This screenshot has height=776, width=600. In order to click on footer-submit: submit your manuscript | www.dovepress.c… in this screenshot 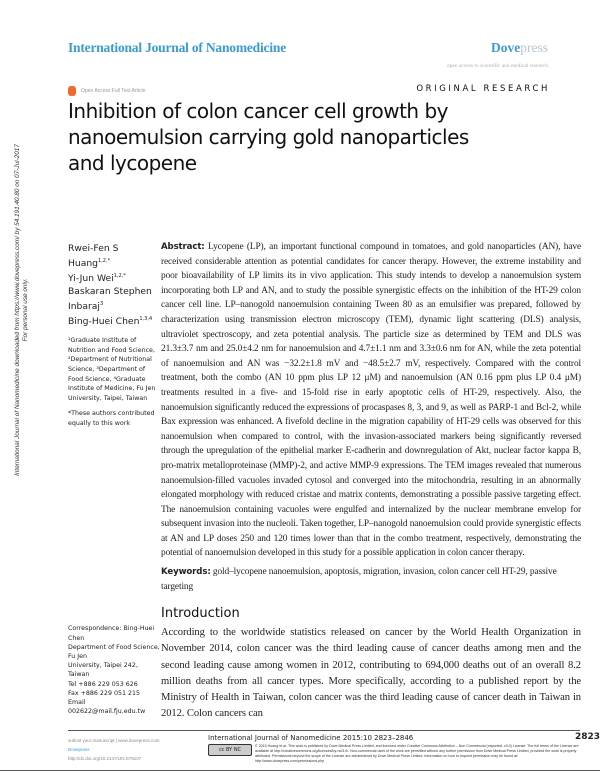, I will do `click(138, 750)`.